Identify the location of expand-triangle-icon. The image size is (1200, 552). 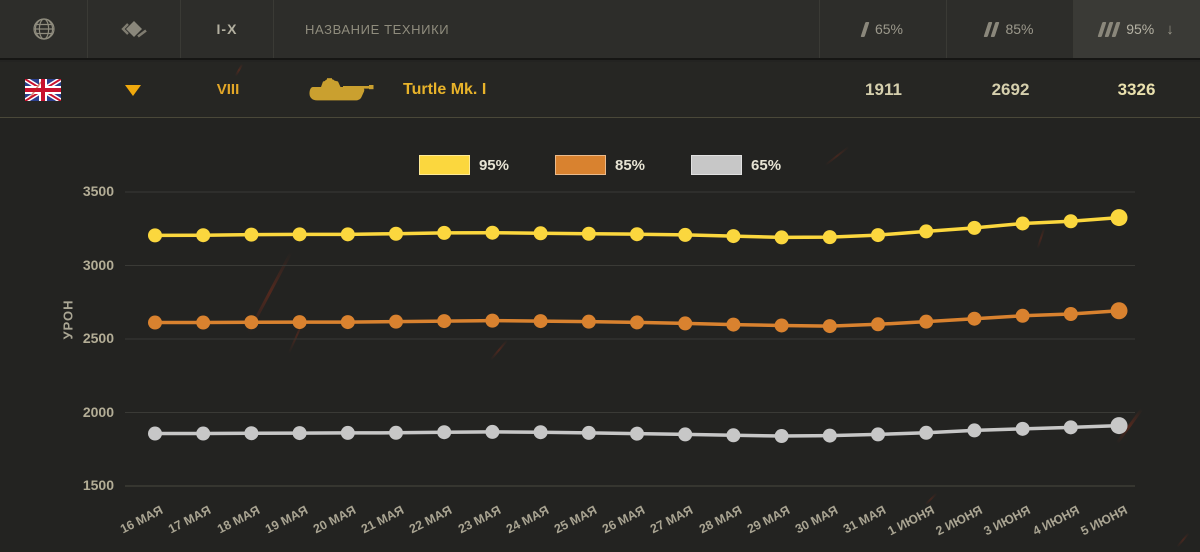
(133, 90).